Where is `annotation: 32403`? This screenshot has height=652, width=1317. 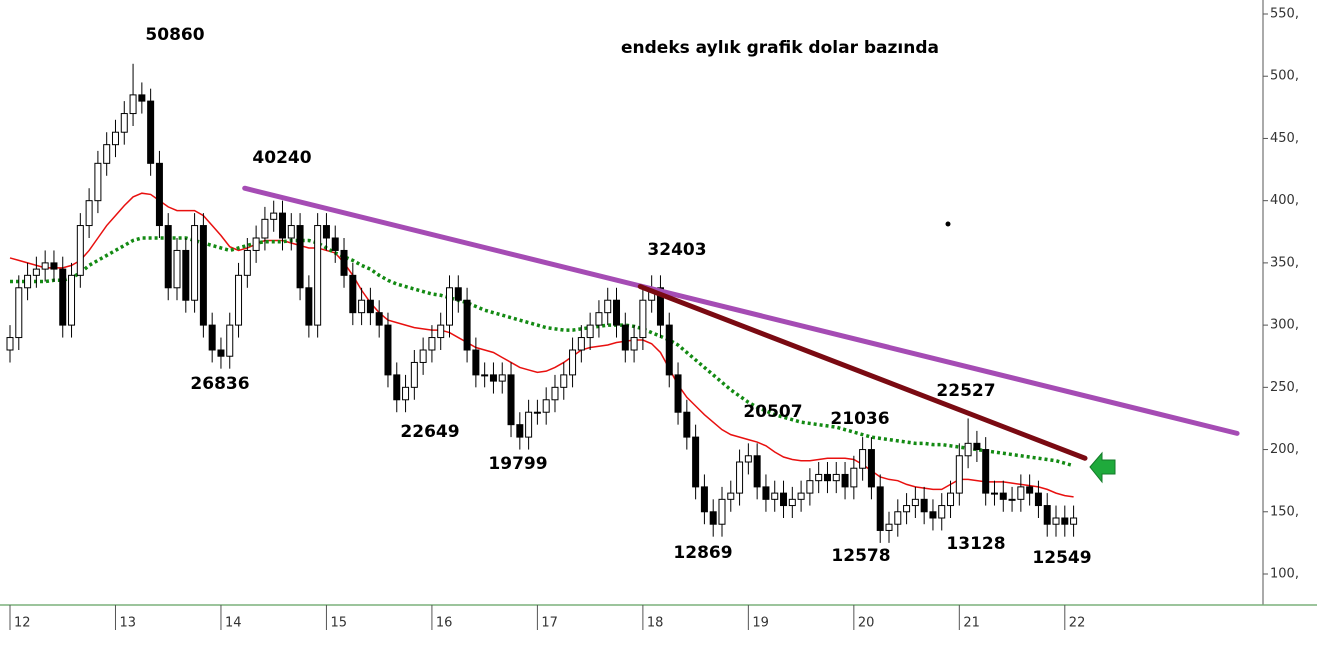
annotation: 32403 is located at coordinates (676, 250).